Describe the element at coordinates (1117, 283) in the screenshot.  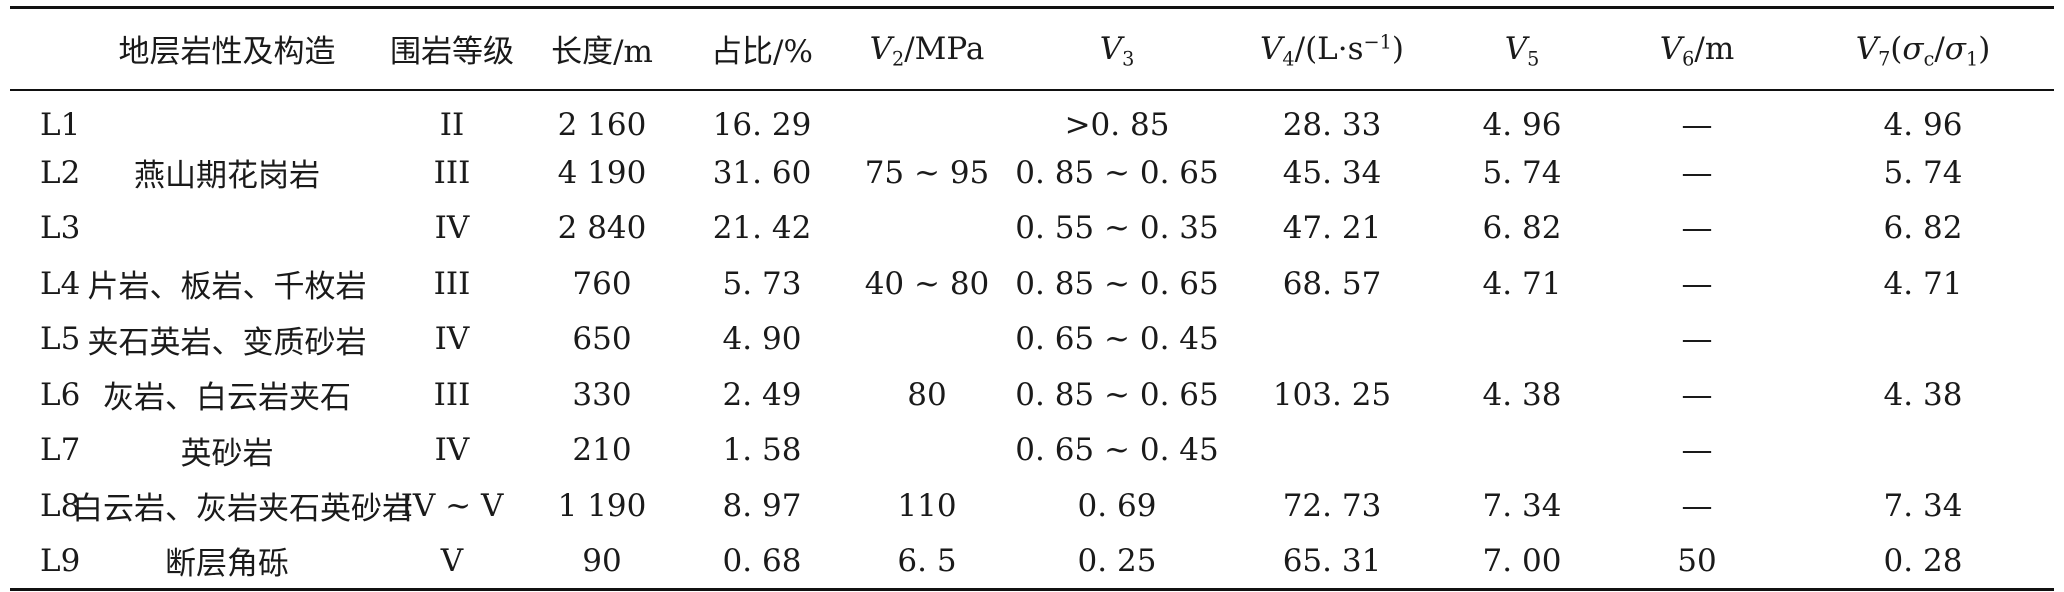
I see `cell-v3: 0. 85 ~ 0. 65` at that location.